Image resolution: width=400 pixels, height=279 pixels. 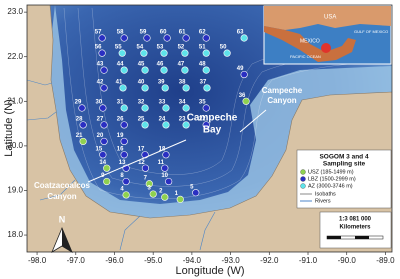 What do you see at coordinates (371, 31) in the screenshot?
I see `inset-label: GULF OF MEXICO` at bounding box center [371, 31].